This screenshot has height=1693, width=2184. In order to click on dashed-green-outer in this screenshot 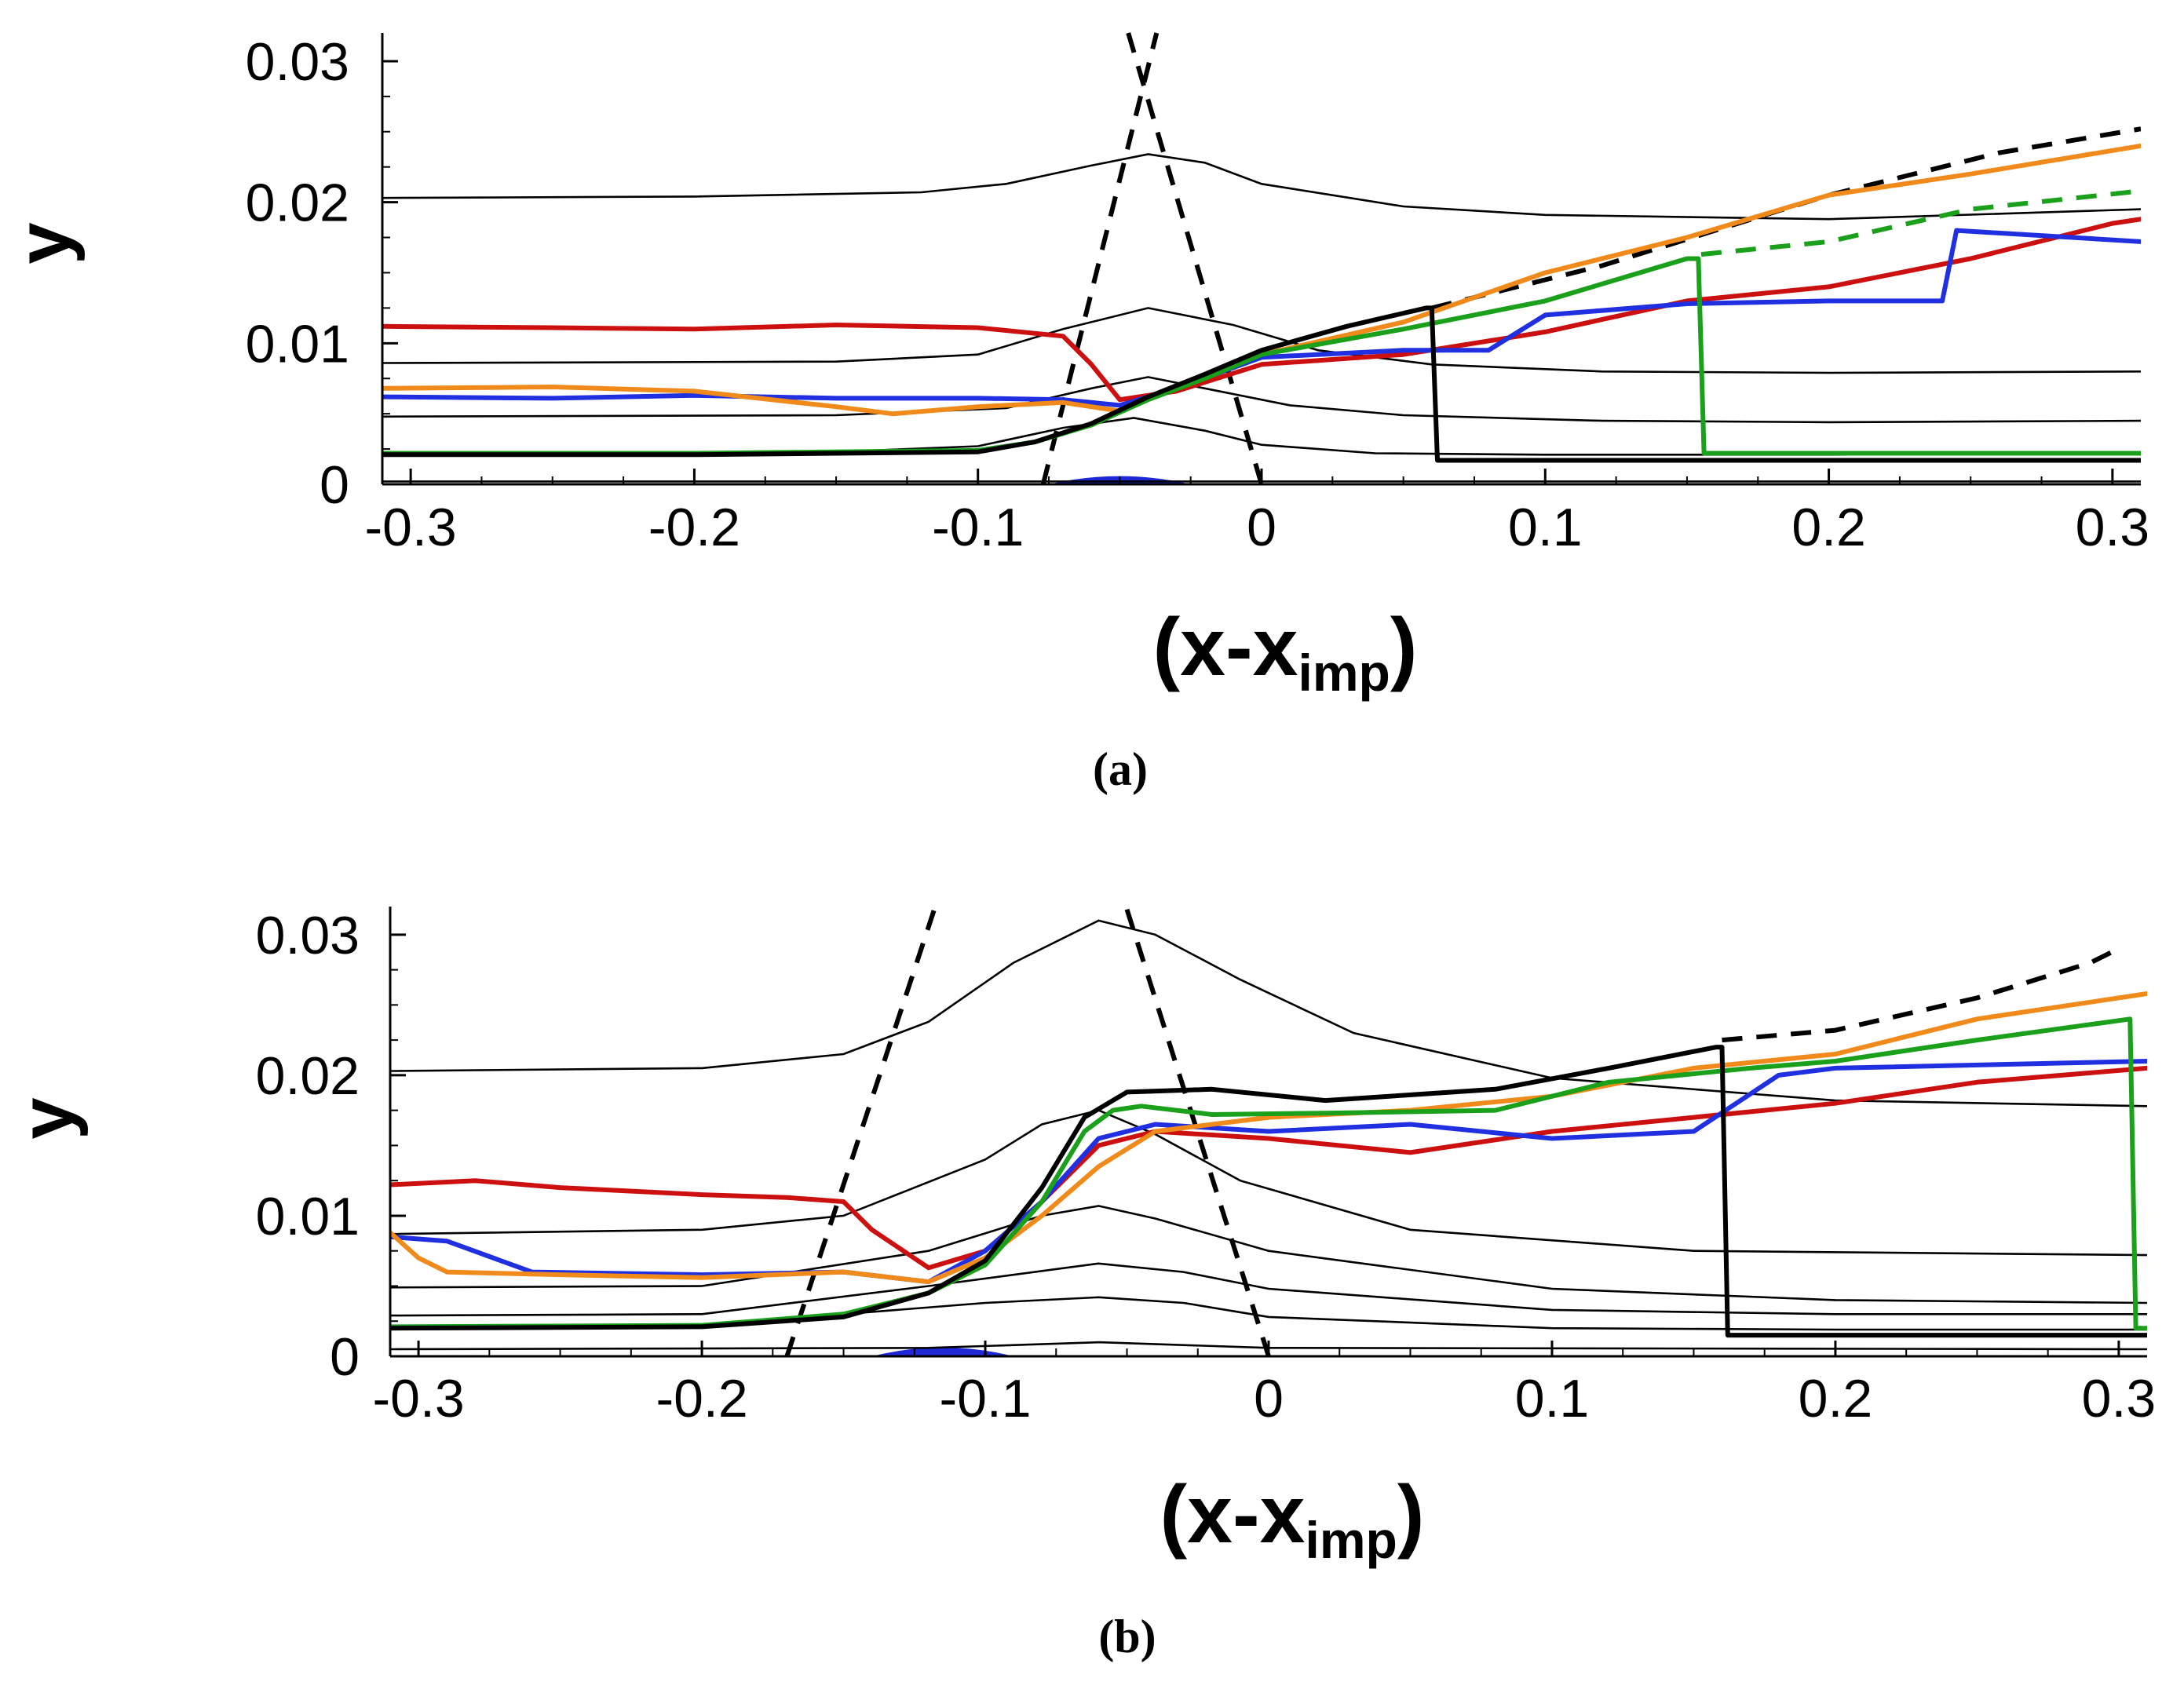, I will do `click(1920, 222)`.